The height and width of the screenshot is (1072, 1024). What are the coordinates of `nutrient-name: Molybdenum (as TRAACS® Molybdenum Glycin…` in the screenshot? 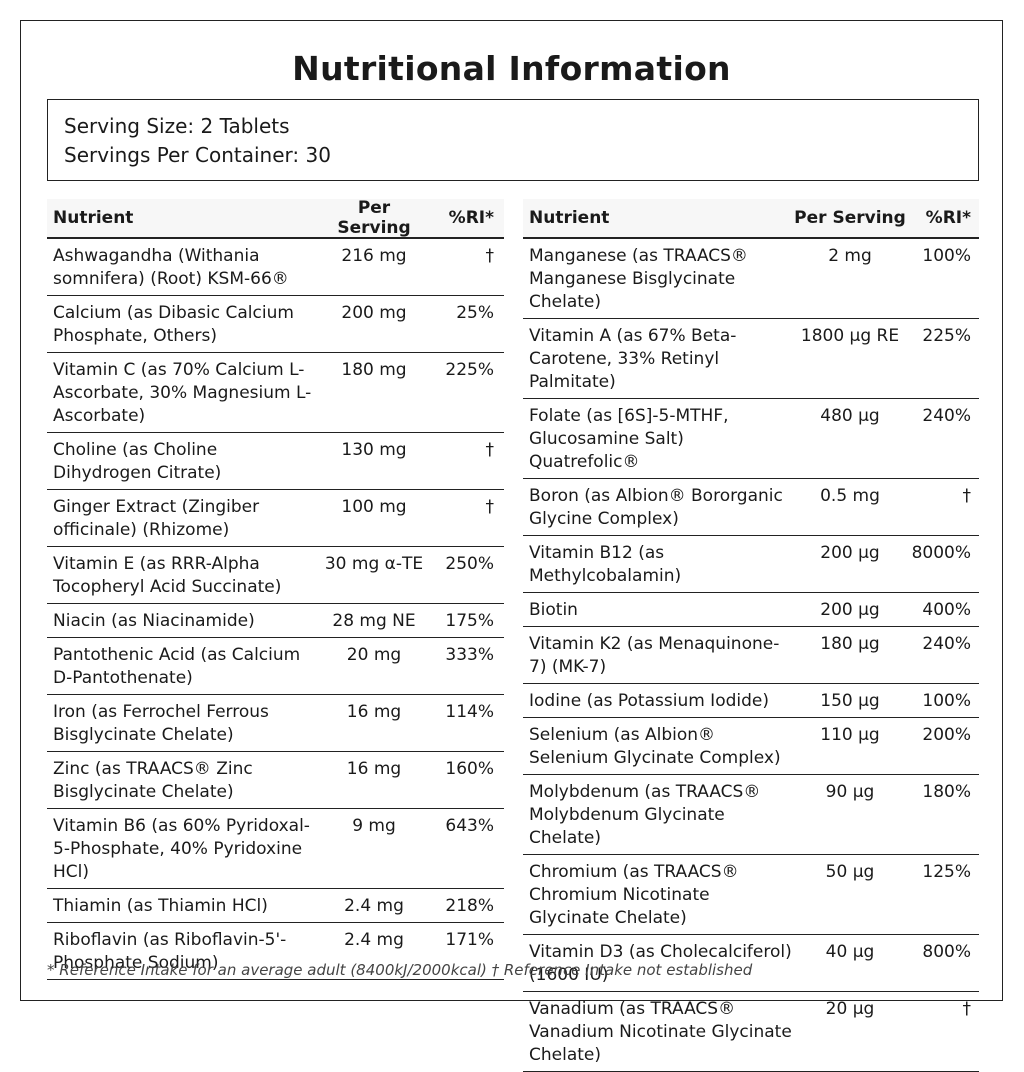 It's located at (645, 815).